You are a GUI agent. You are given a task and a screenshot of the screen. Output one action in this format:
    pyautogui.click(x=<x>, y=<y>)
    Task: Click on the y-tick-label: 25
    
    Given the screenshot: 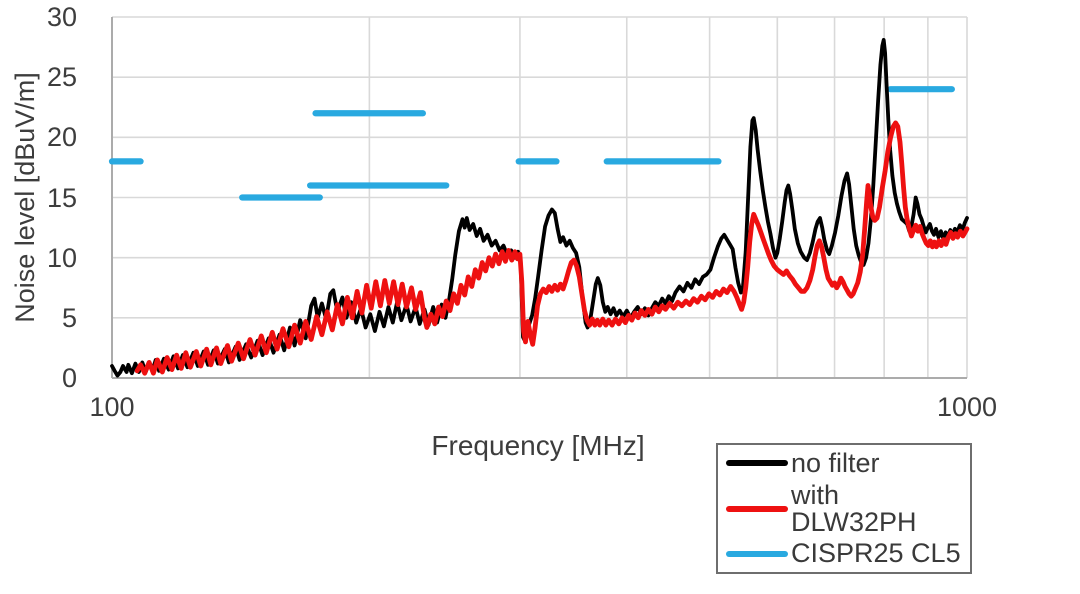 What is the action you would take?
    pyautogui.click(x=61, y=77)
    